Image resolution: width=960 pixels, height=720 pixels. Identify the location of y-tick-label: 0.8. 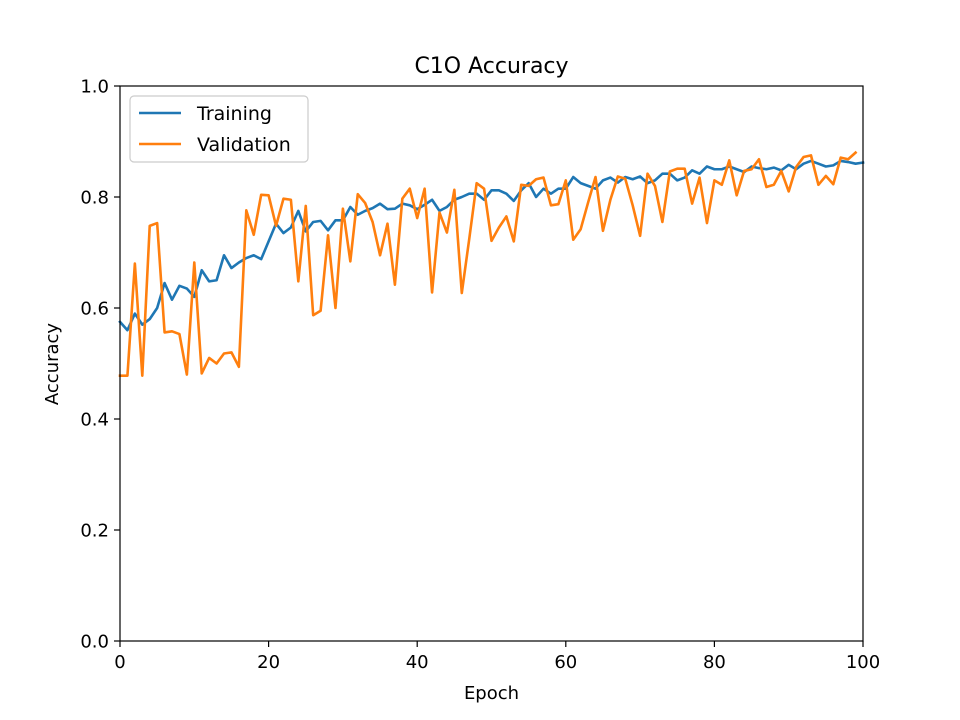
(94, 198).